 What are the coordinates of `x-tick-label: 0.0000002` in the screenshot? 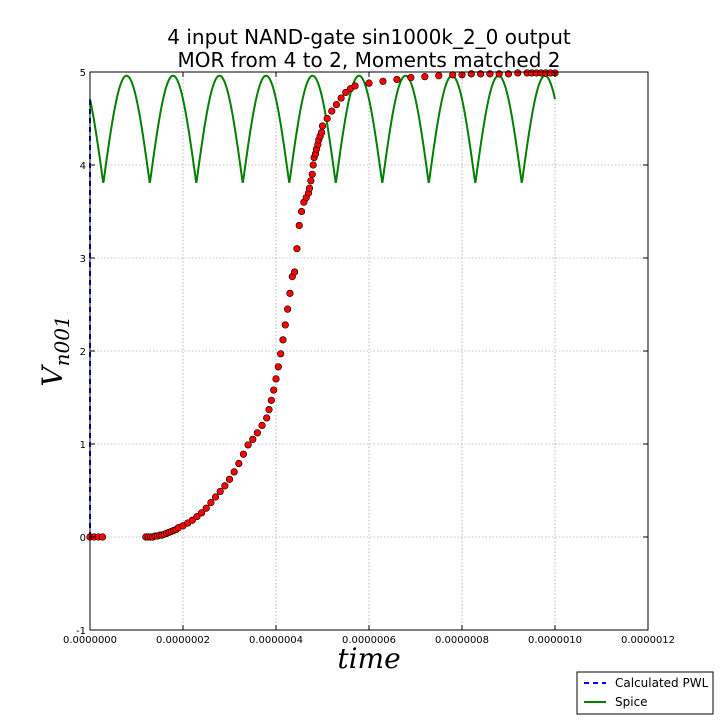 It's located at (183, 640).